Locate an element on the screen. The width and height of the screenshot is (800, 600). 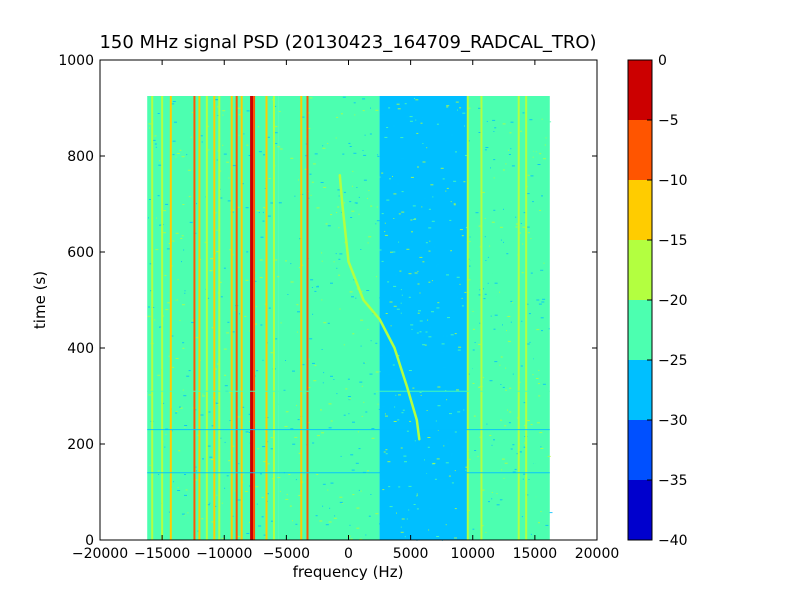
colorbar-tick-label: 0 is located at coordinates (662, 61).